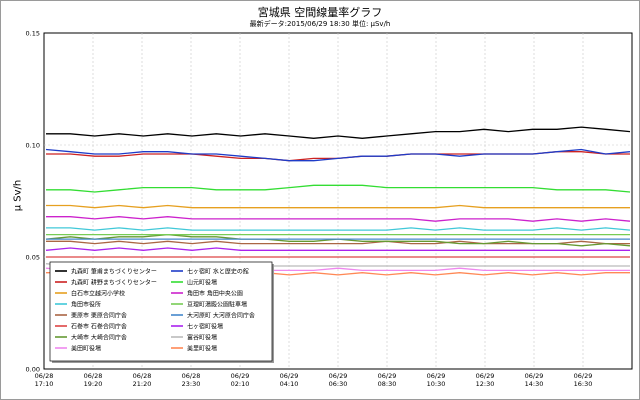  Describe the element at coordinates (86, 304) in the screenshot. I see `legend-label: 角田市役所` at that location.